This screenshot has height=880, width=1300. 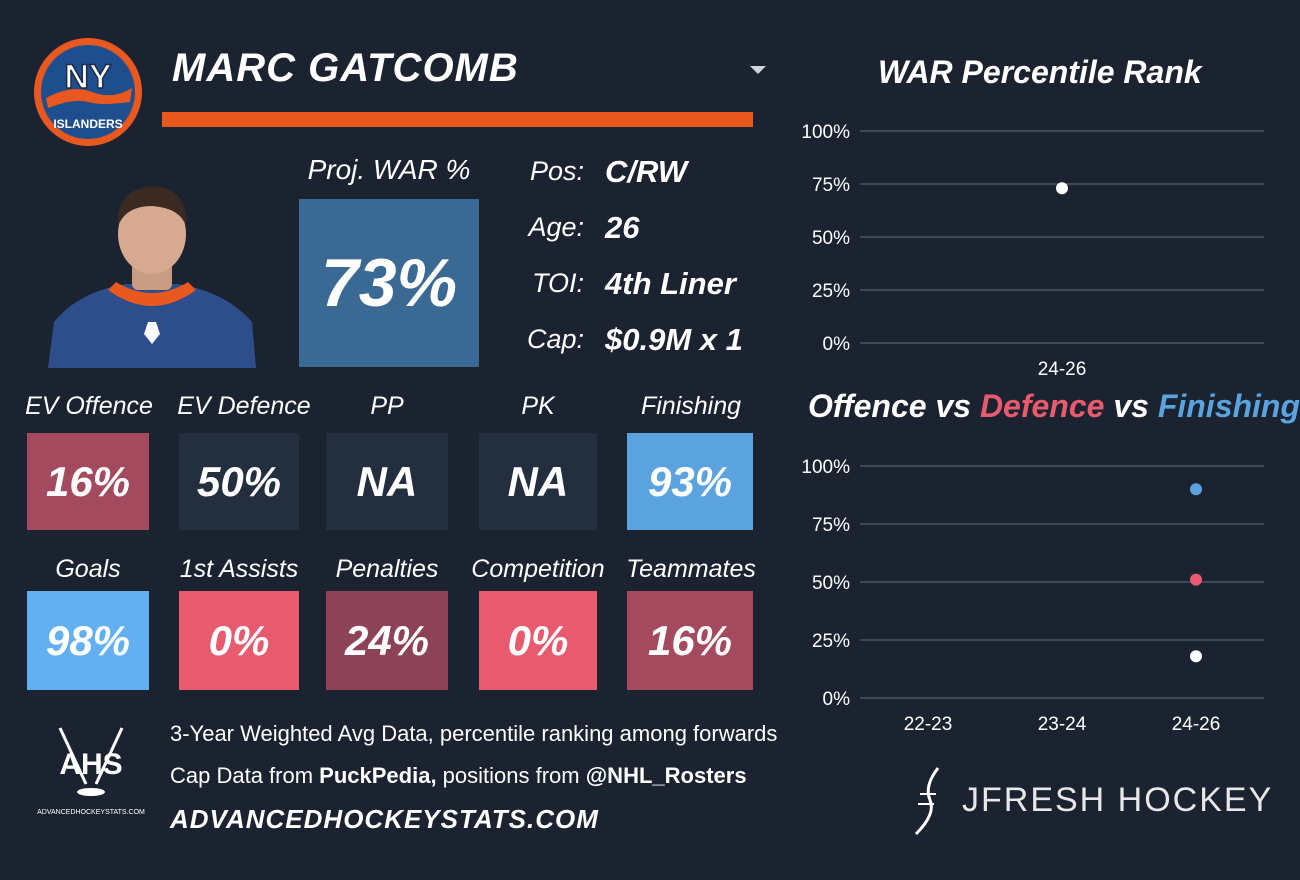 What do you see at coordinates (556, 171) in the screenshot?
I see `pos-label: Pos:` at bounding box center [556, 171].